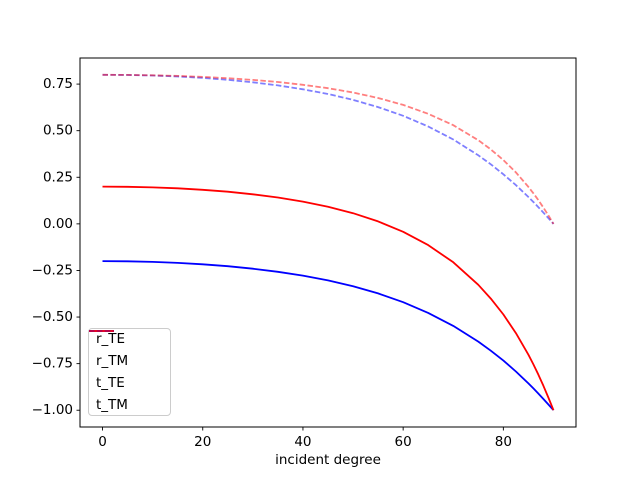 This screenshot has width=640, height=480. I want to click on y-tick-label: −0.50, so click(52, 317).